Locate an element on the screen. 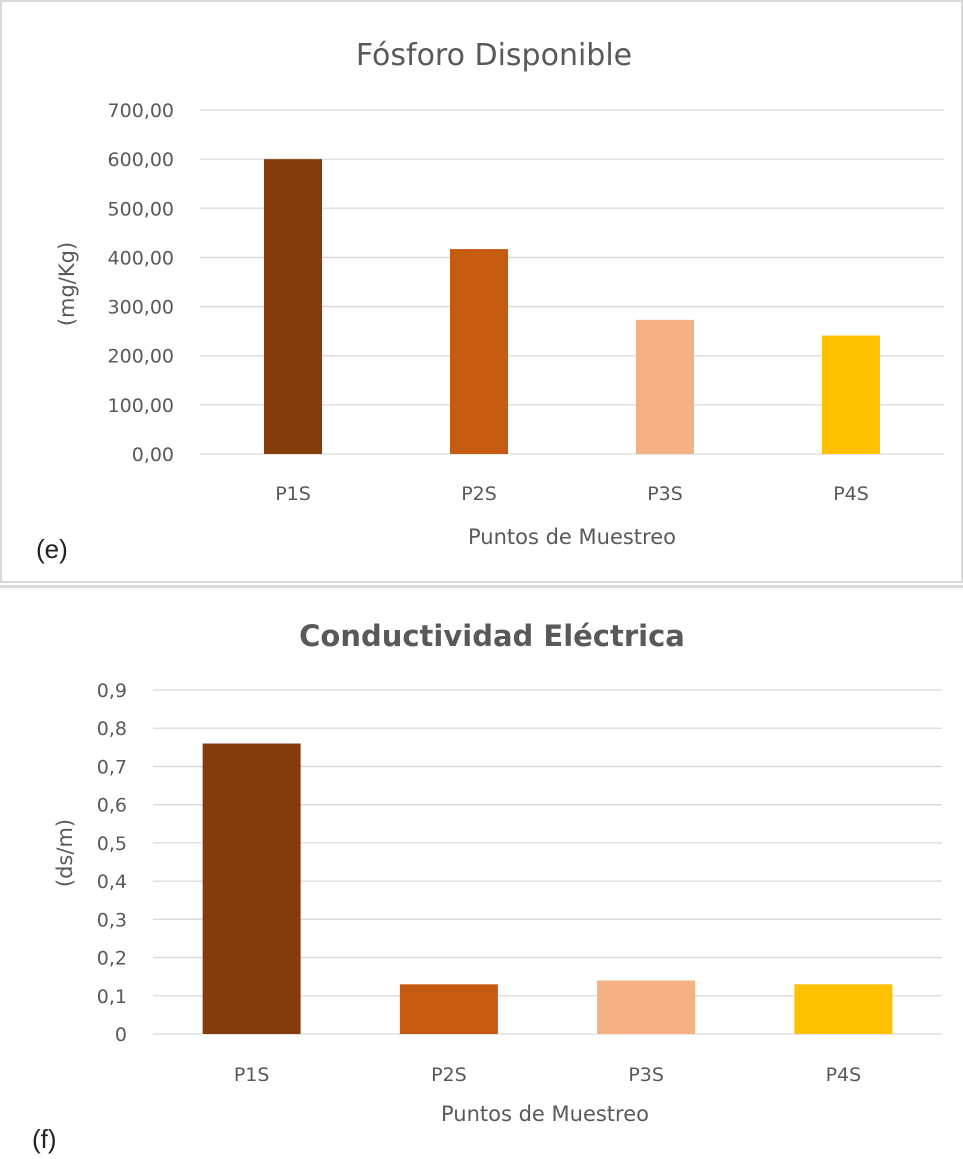  y-tick-label: 500,00 is located at coordinates (141, 209).